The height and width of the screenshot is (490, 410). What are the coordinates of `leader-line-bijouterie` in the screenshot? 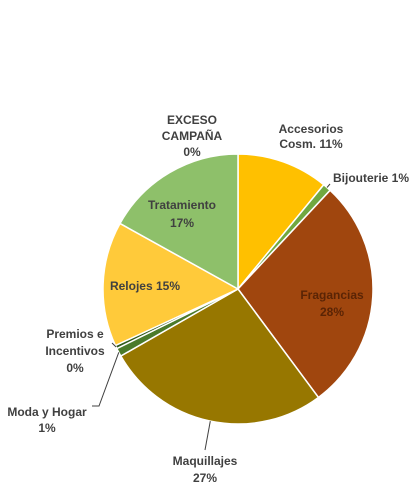 It's located at (328, 185).